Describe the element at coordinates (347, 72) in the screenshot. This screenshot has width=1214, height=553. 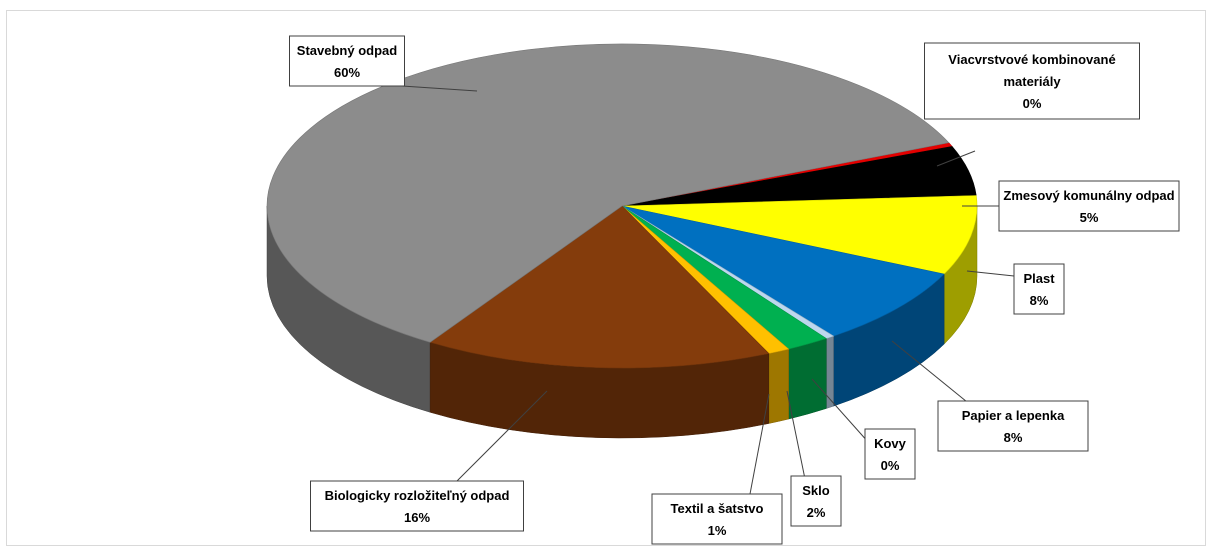
I see `data-label-value: 60%` at that location.